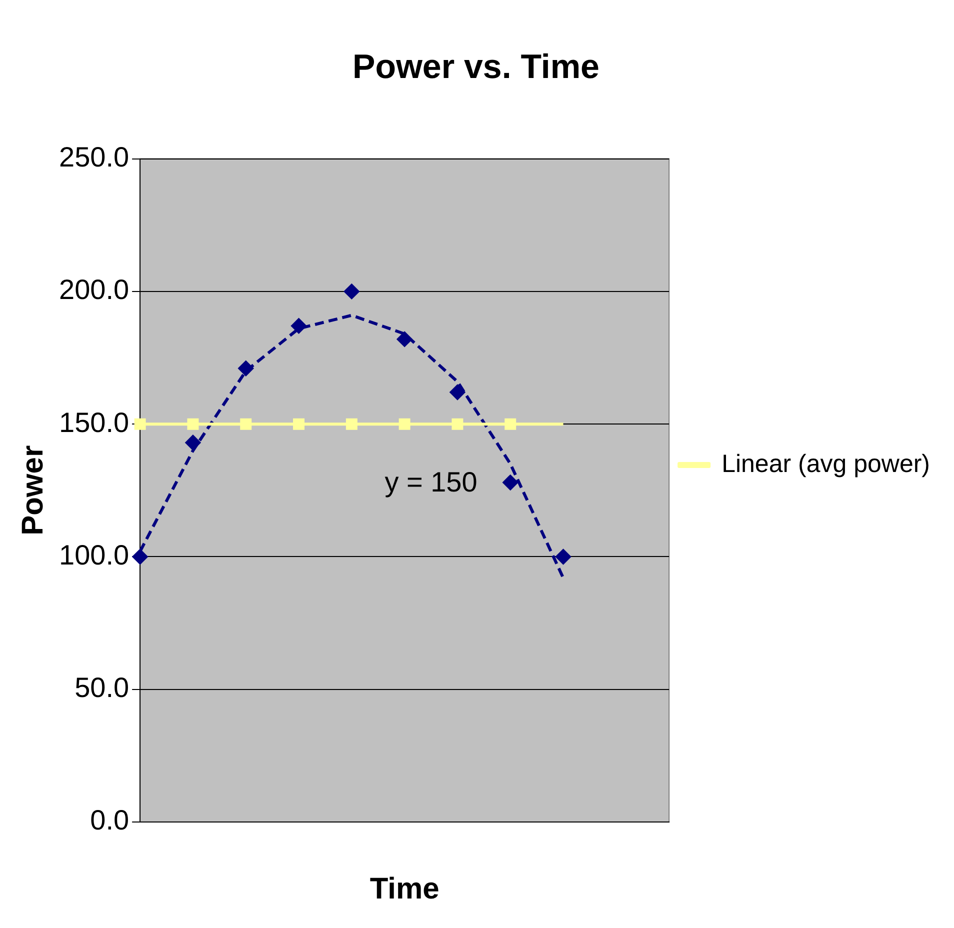 This screenshot has width=954, height=928. Describe the element at coordinates (94, 290) in the screenshot. I see `y-tick-label: 200.0` at that location.